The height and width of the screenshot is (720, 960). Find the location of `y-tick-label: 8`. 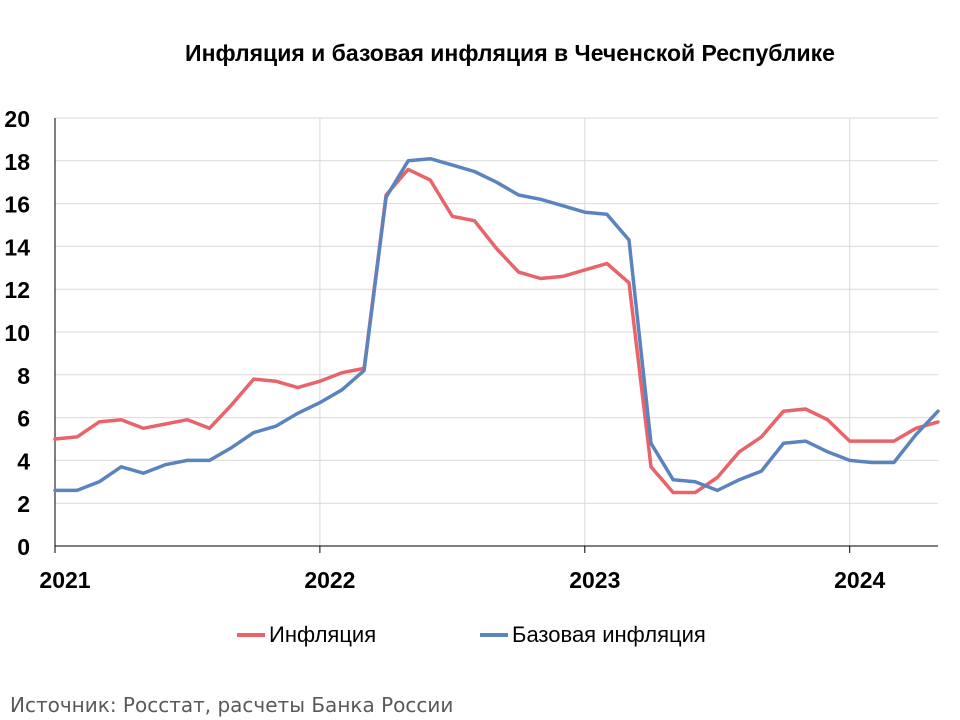

y-tick-label: 8 is located at coordinates (23, 376).